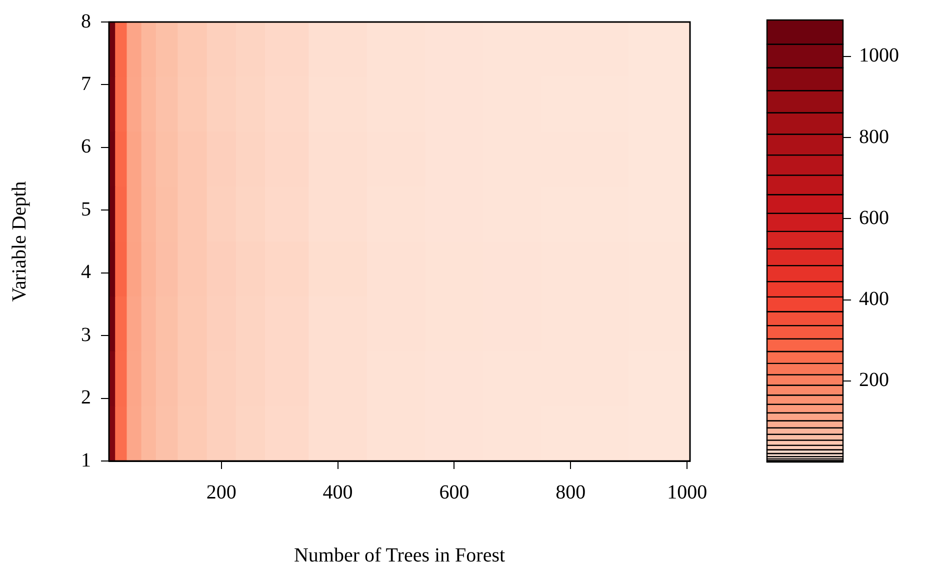 The height and width of the screenshot is (572, 938). I want to click on color-bar-label: 400, so click(874, 299).